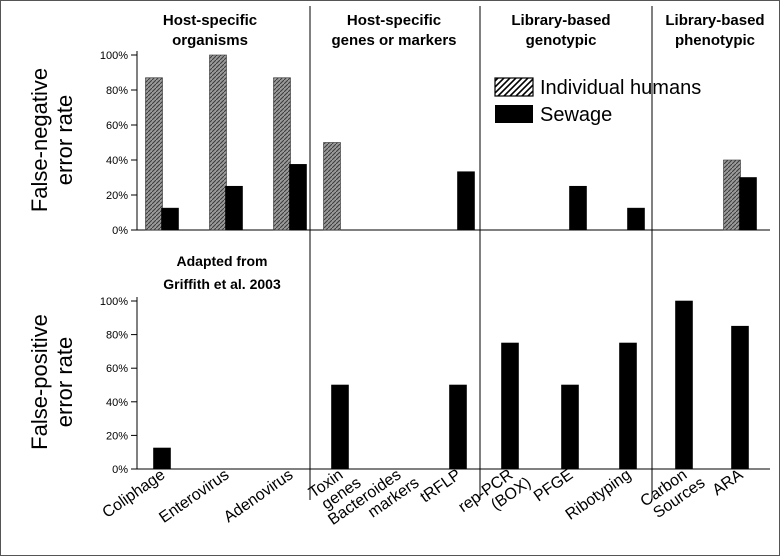  What do you see at coordinates (114, 56) in the screenshot?
I see `top-ytick-label: 100%` at bounding box center [114, 56].